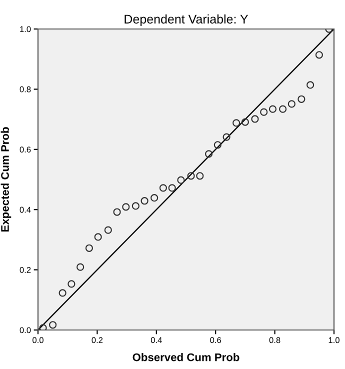 The height and width of the screenshot is (369, 345). Describe the element at coordinates (25, 330) in the screenshot. I see `y-tick-label: 0.0` at that location.